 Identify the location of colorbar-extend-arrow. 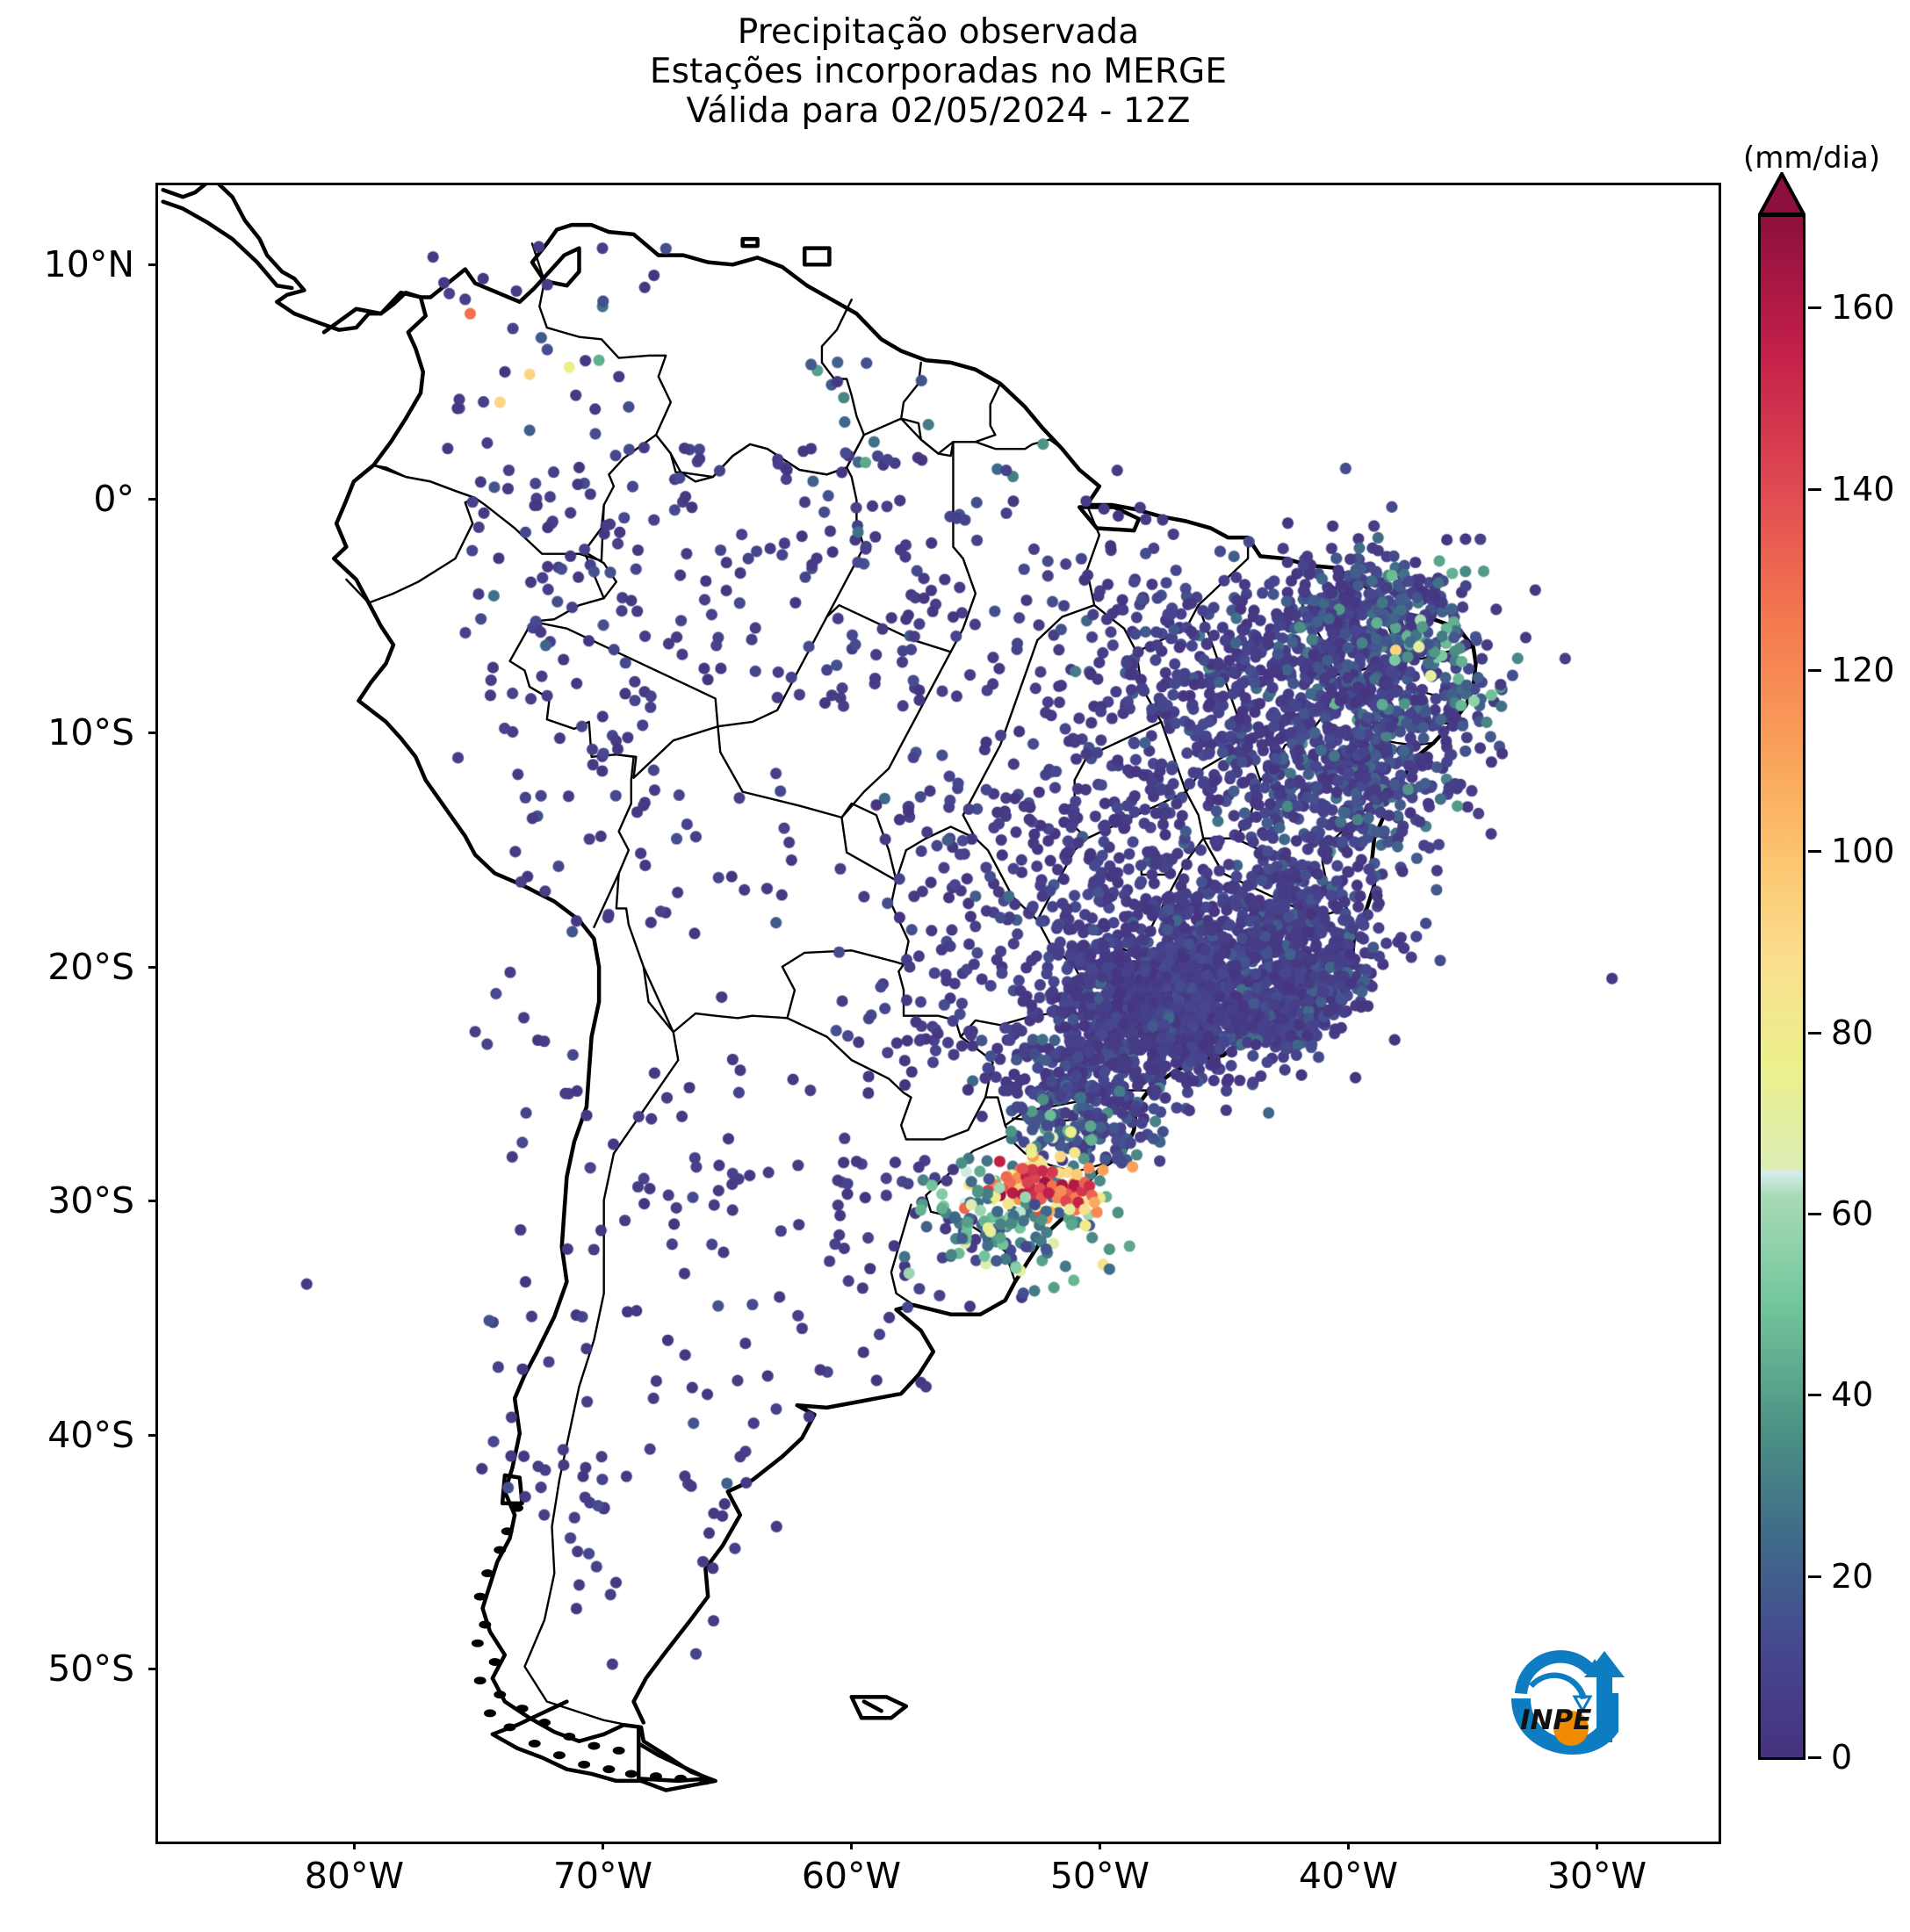
(1781, 194).